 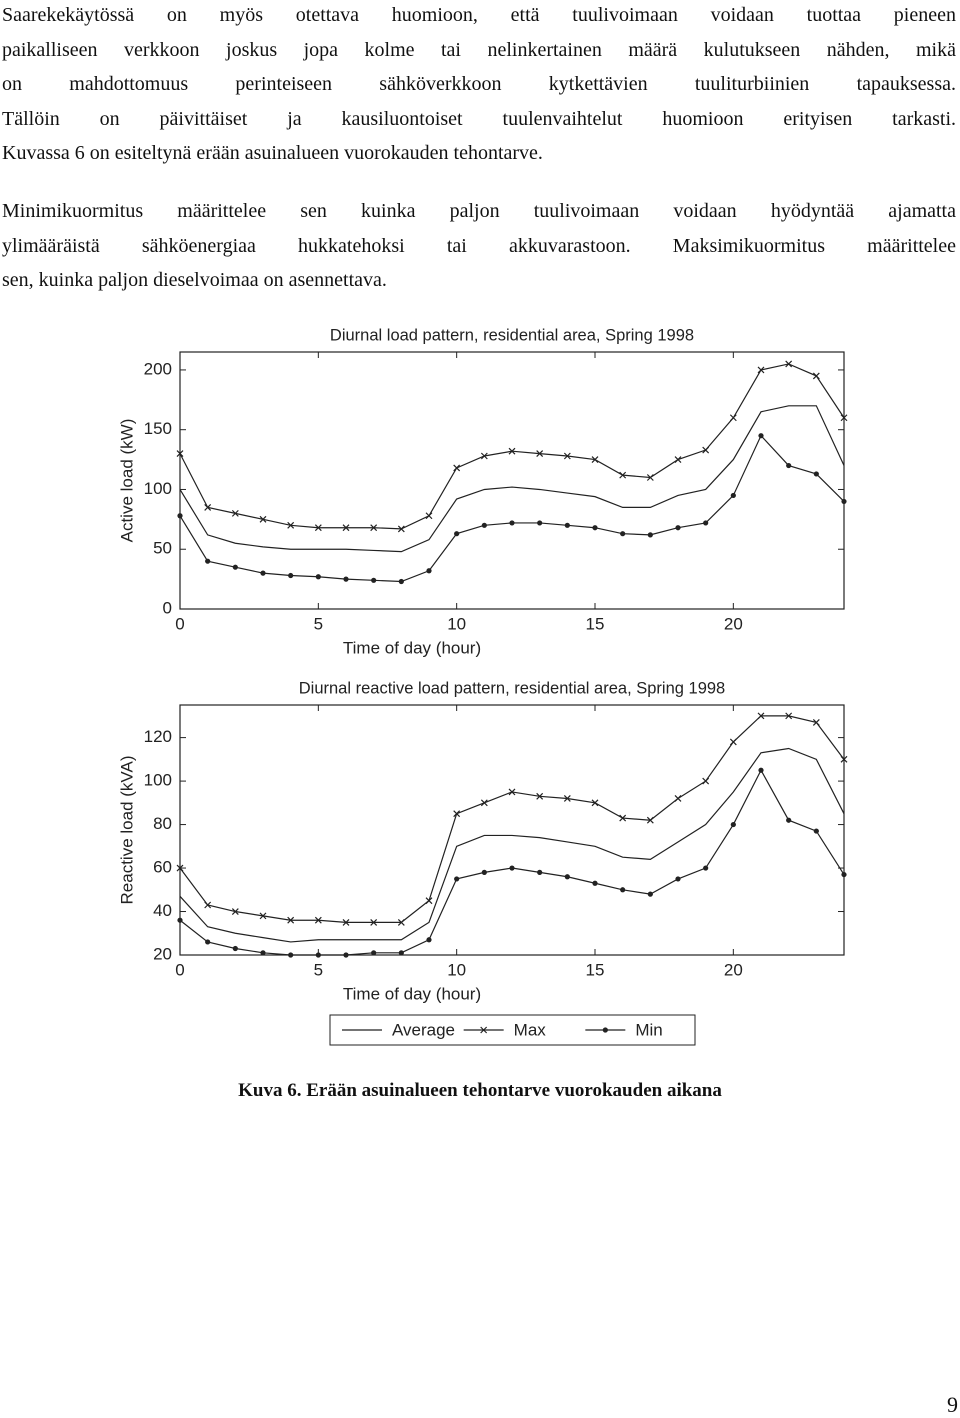 I want to click on y-tick-label: 100, so click(x=158, y=780).